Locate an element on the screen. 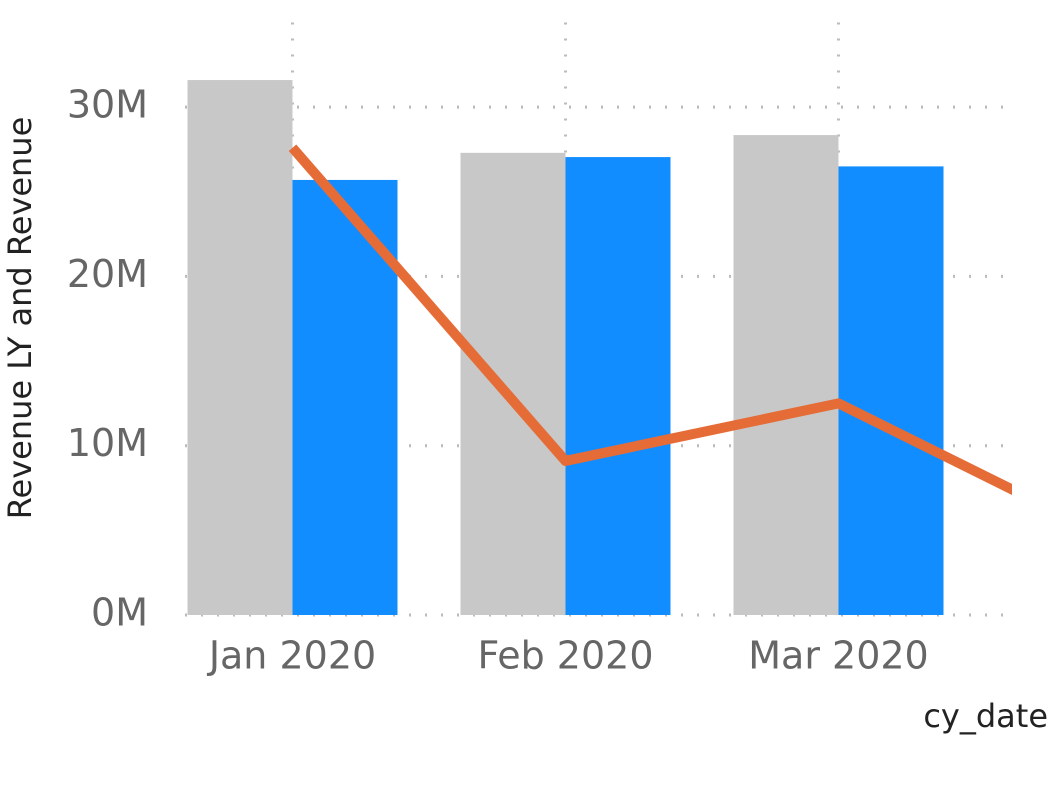  y-tick-label: 0M is located at coordinates (119, 613).